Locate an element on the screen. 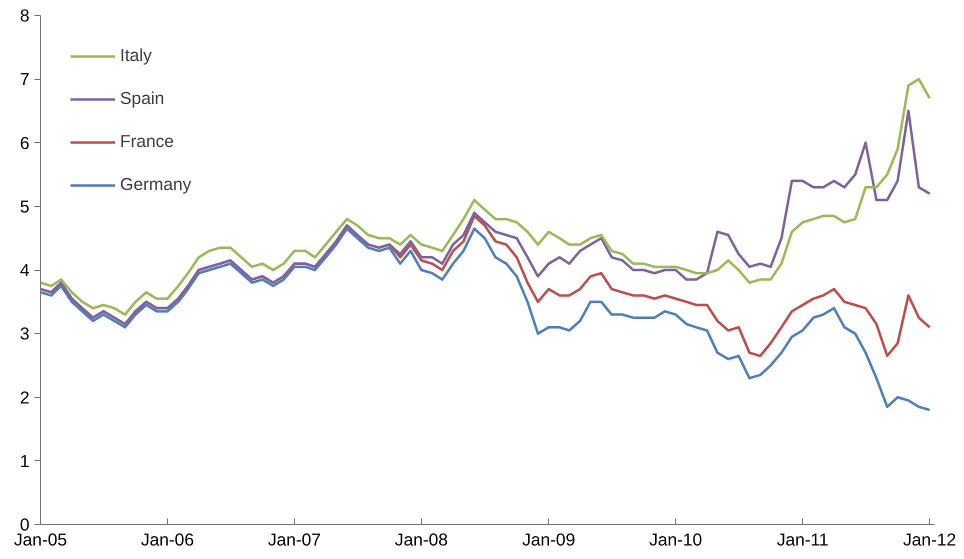  x-tick-label: Jan-06 is located at coordinates (167, 540).